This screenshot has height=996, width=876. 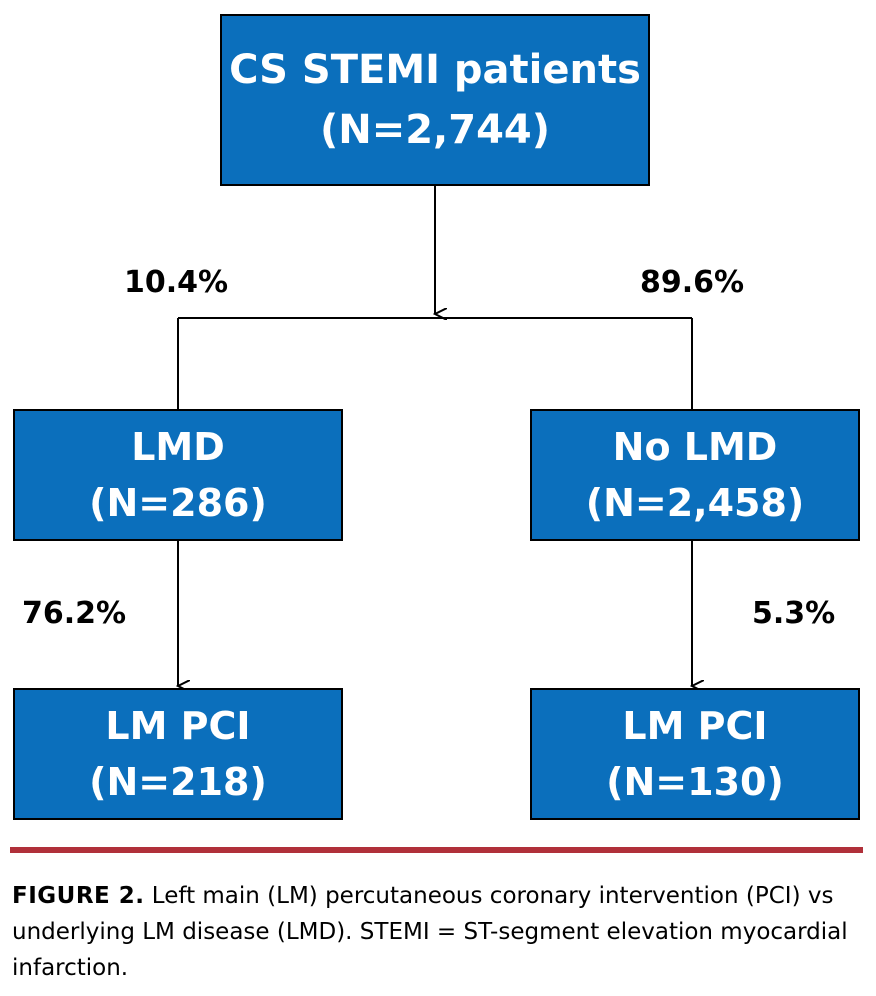 What do you see at coordinates (178, 782) in the screenshot?
I see `node-count: (N=218)` at bounding box center [178, 782].